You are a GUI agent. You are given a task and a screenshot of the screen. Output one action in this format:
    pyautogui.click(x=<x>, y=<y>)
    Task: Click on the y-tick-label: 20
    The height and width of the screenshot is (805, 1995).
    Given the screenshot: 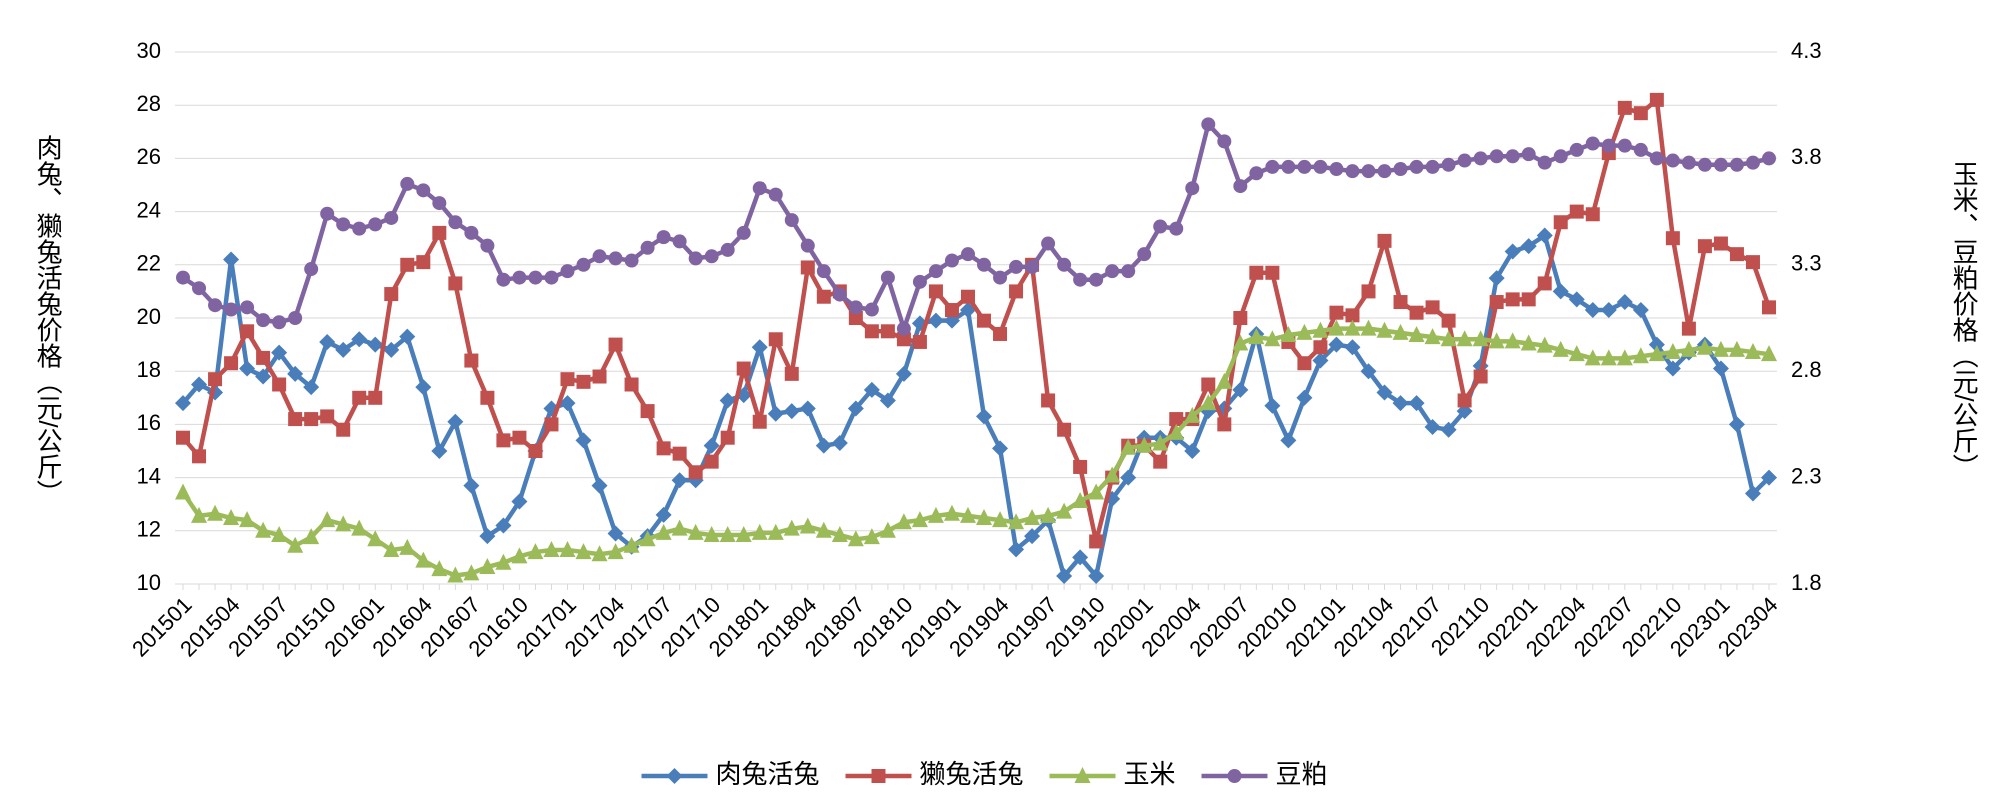 What is the action you would take?
    pyautogui.click(x=149, y=316)
    